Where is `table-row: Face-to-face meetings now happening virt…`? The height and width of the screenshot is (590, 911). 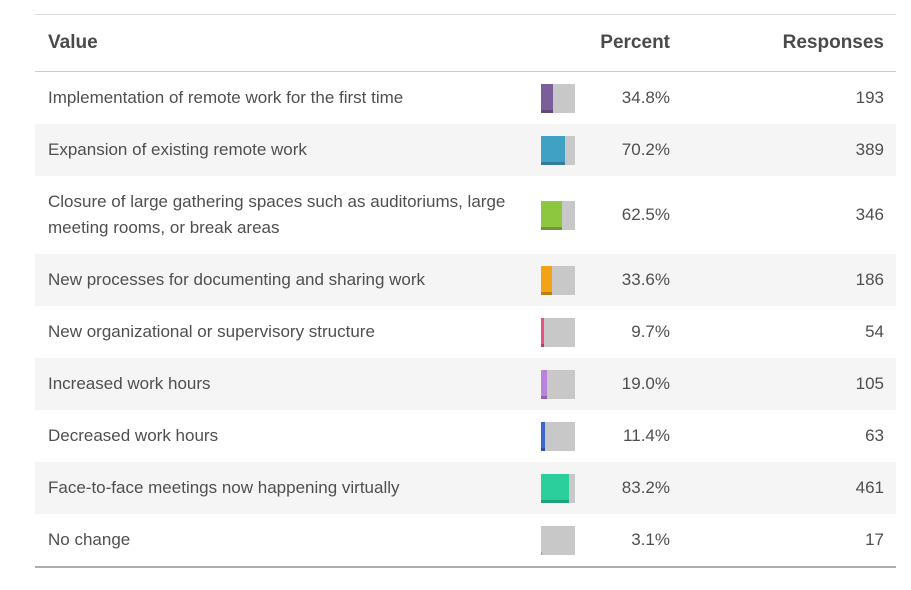
table-row: Face-to-face meetings now happening virt… is located at coordinates (465, 488).